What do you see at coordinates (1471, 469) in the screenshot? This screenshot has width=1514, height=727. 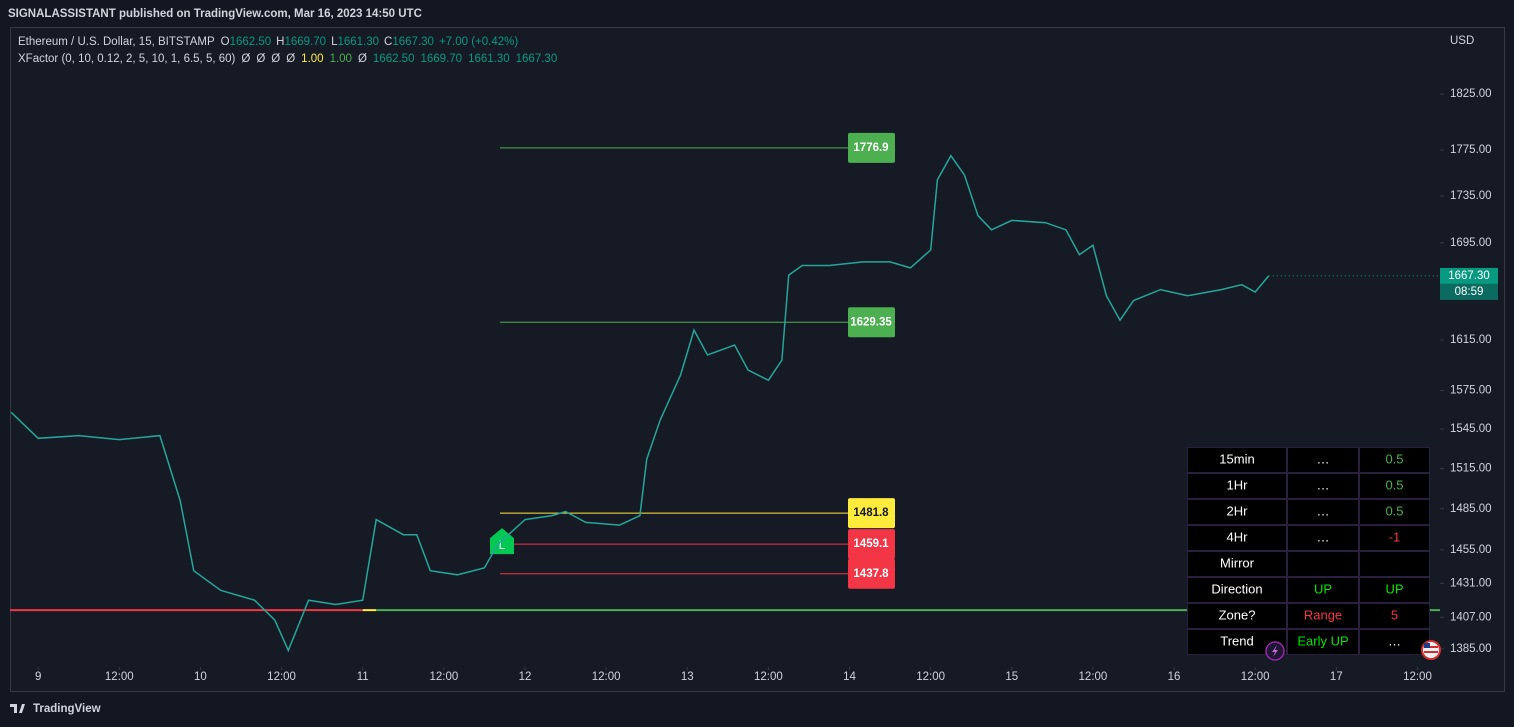 I see `y-tick-label: 1515.00` at bounding box center [1471, 469].